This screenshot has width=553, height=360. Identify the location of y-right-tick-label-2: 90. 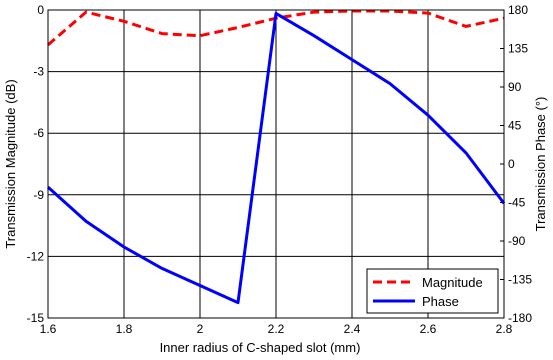
(515, 87).